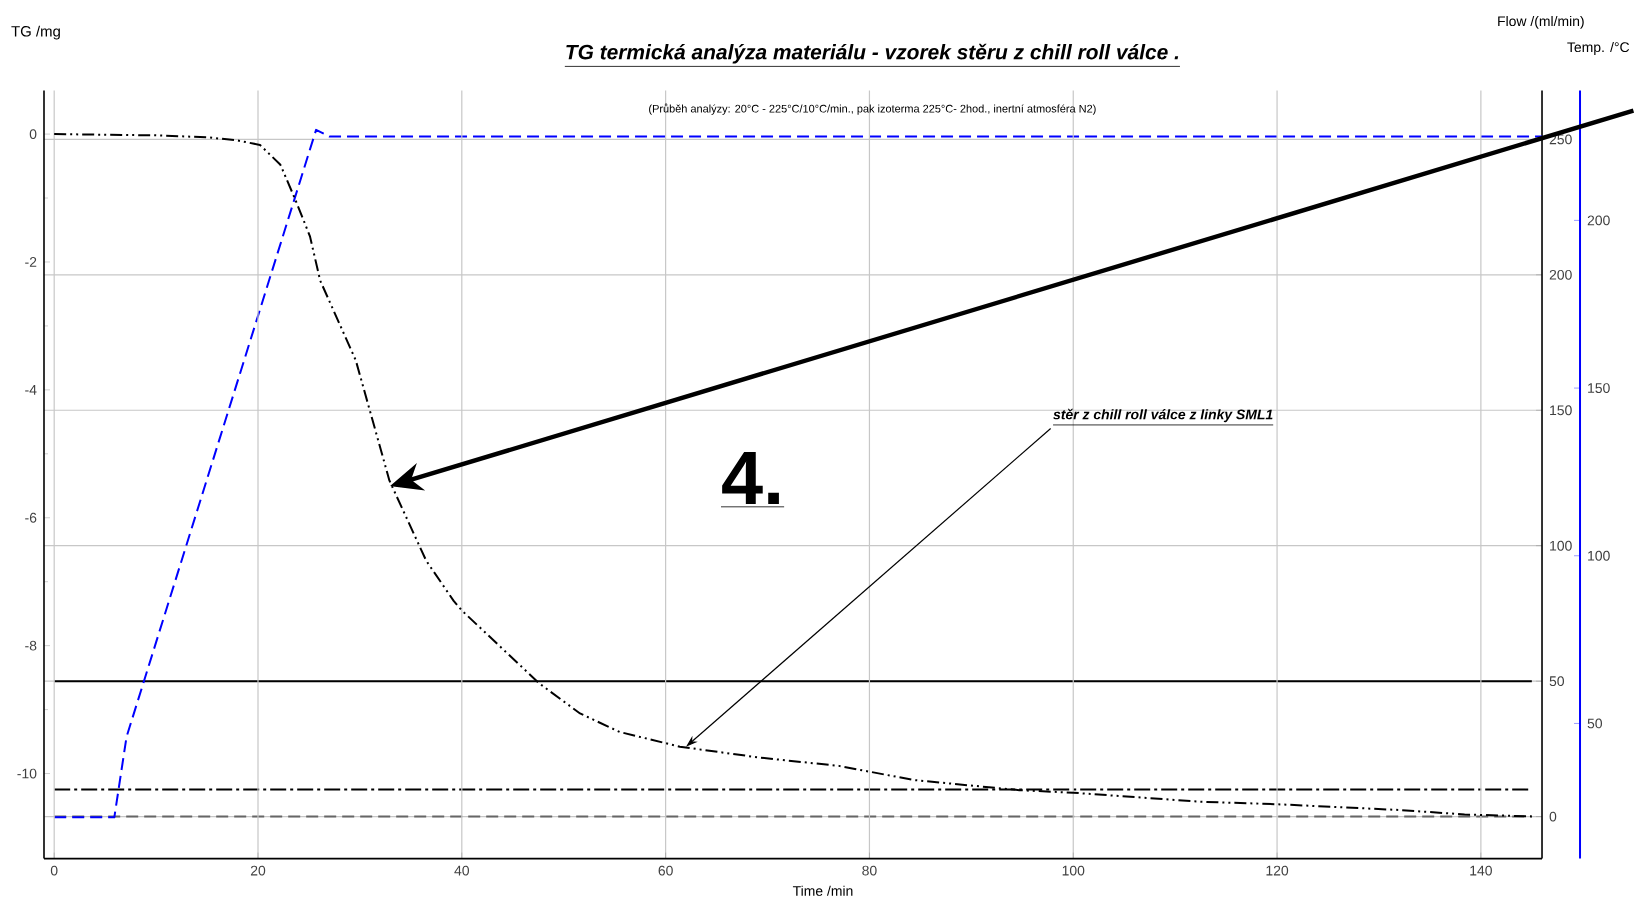  I want to click on annotation: 4., so click(750, 478).